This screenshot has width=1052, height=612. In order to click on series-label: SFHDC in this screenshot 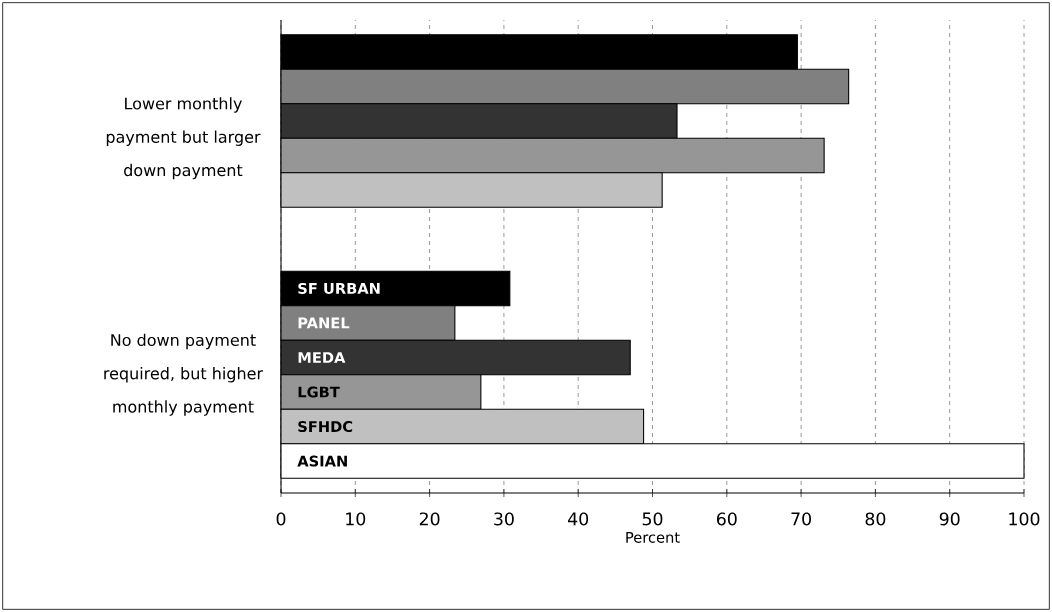, I will do `click(325, 427)`.